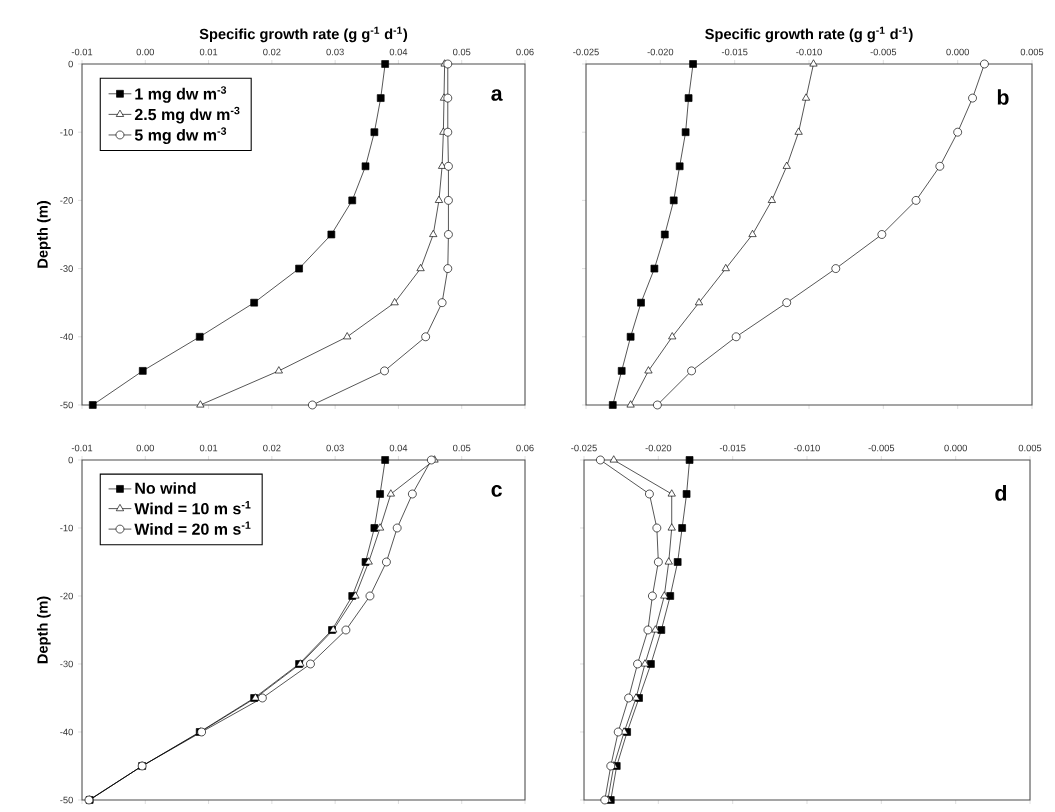 This screenshot has width=1055, height=812. Describe the element at coordinates (181, 94) in the screenshot. I see `legend-label: 1 mg dw m$^{-3}$` at that location.